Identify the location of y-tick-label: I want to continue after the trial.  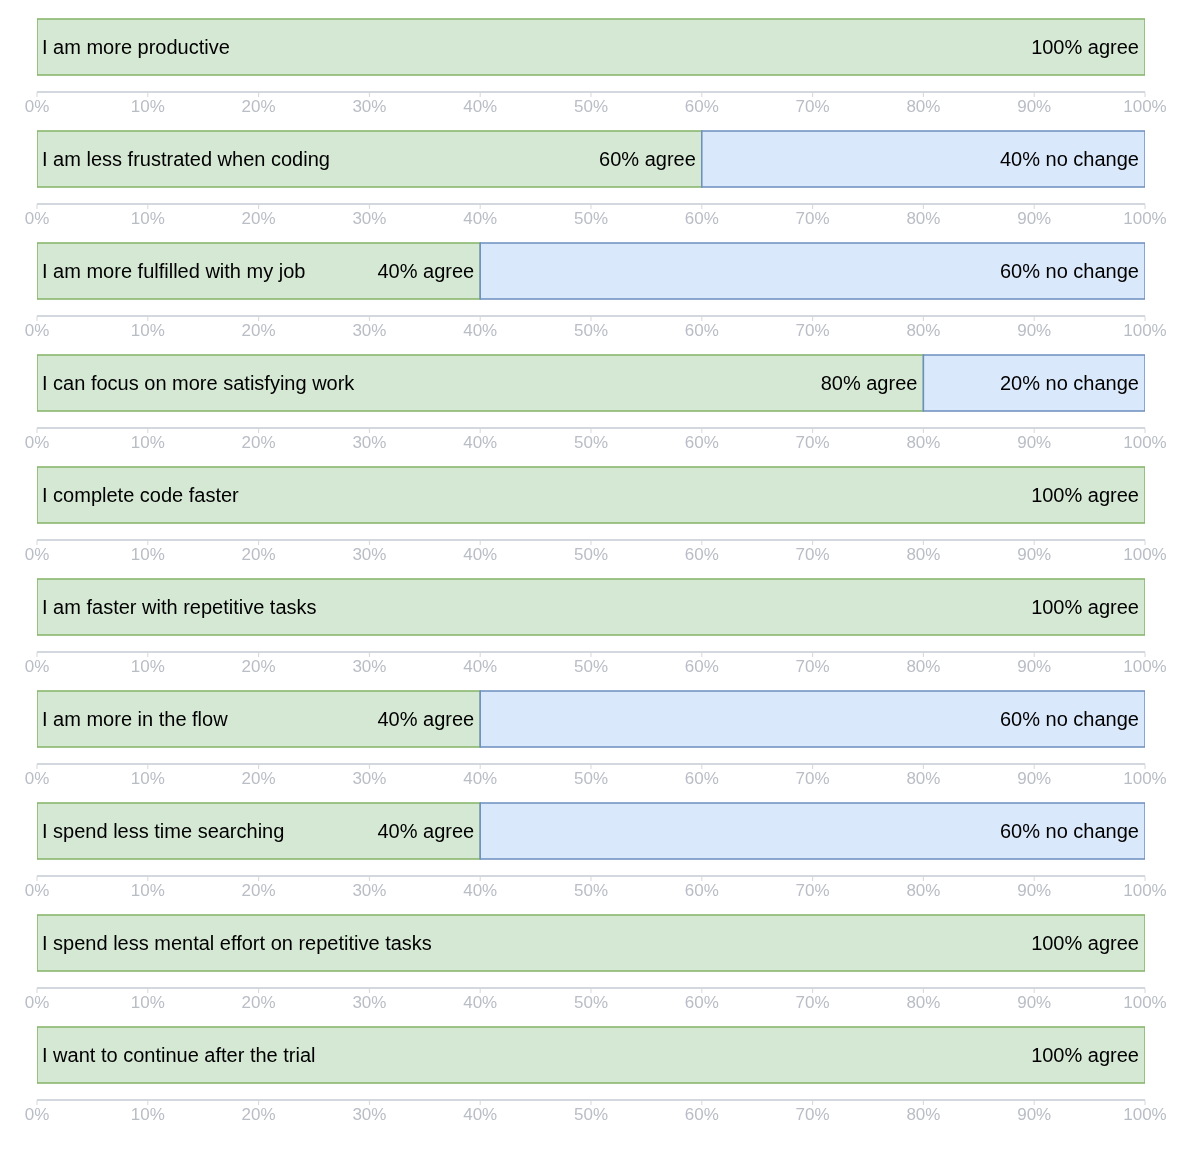
(179, 1055).